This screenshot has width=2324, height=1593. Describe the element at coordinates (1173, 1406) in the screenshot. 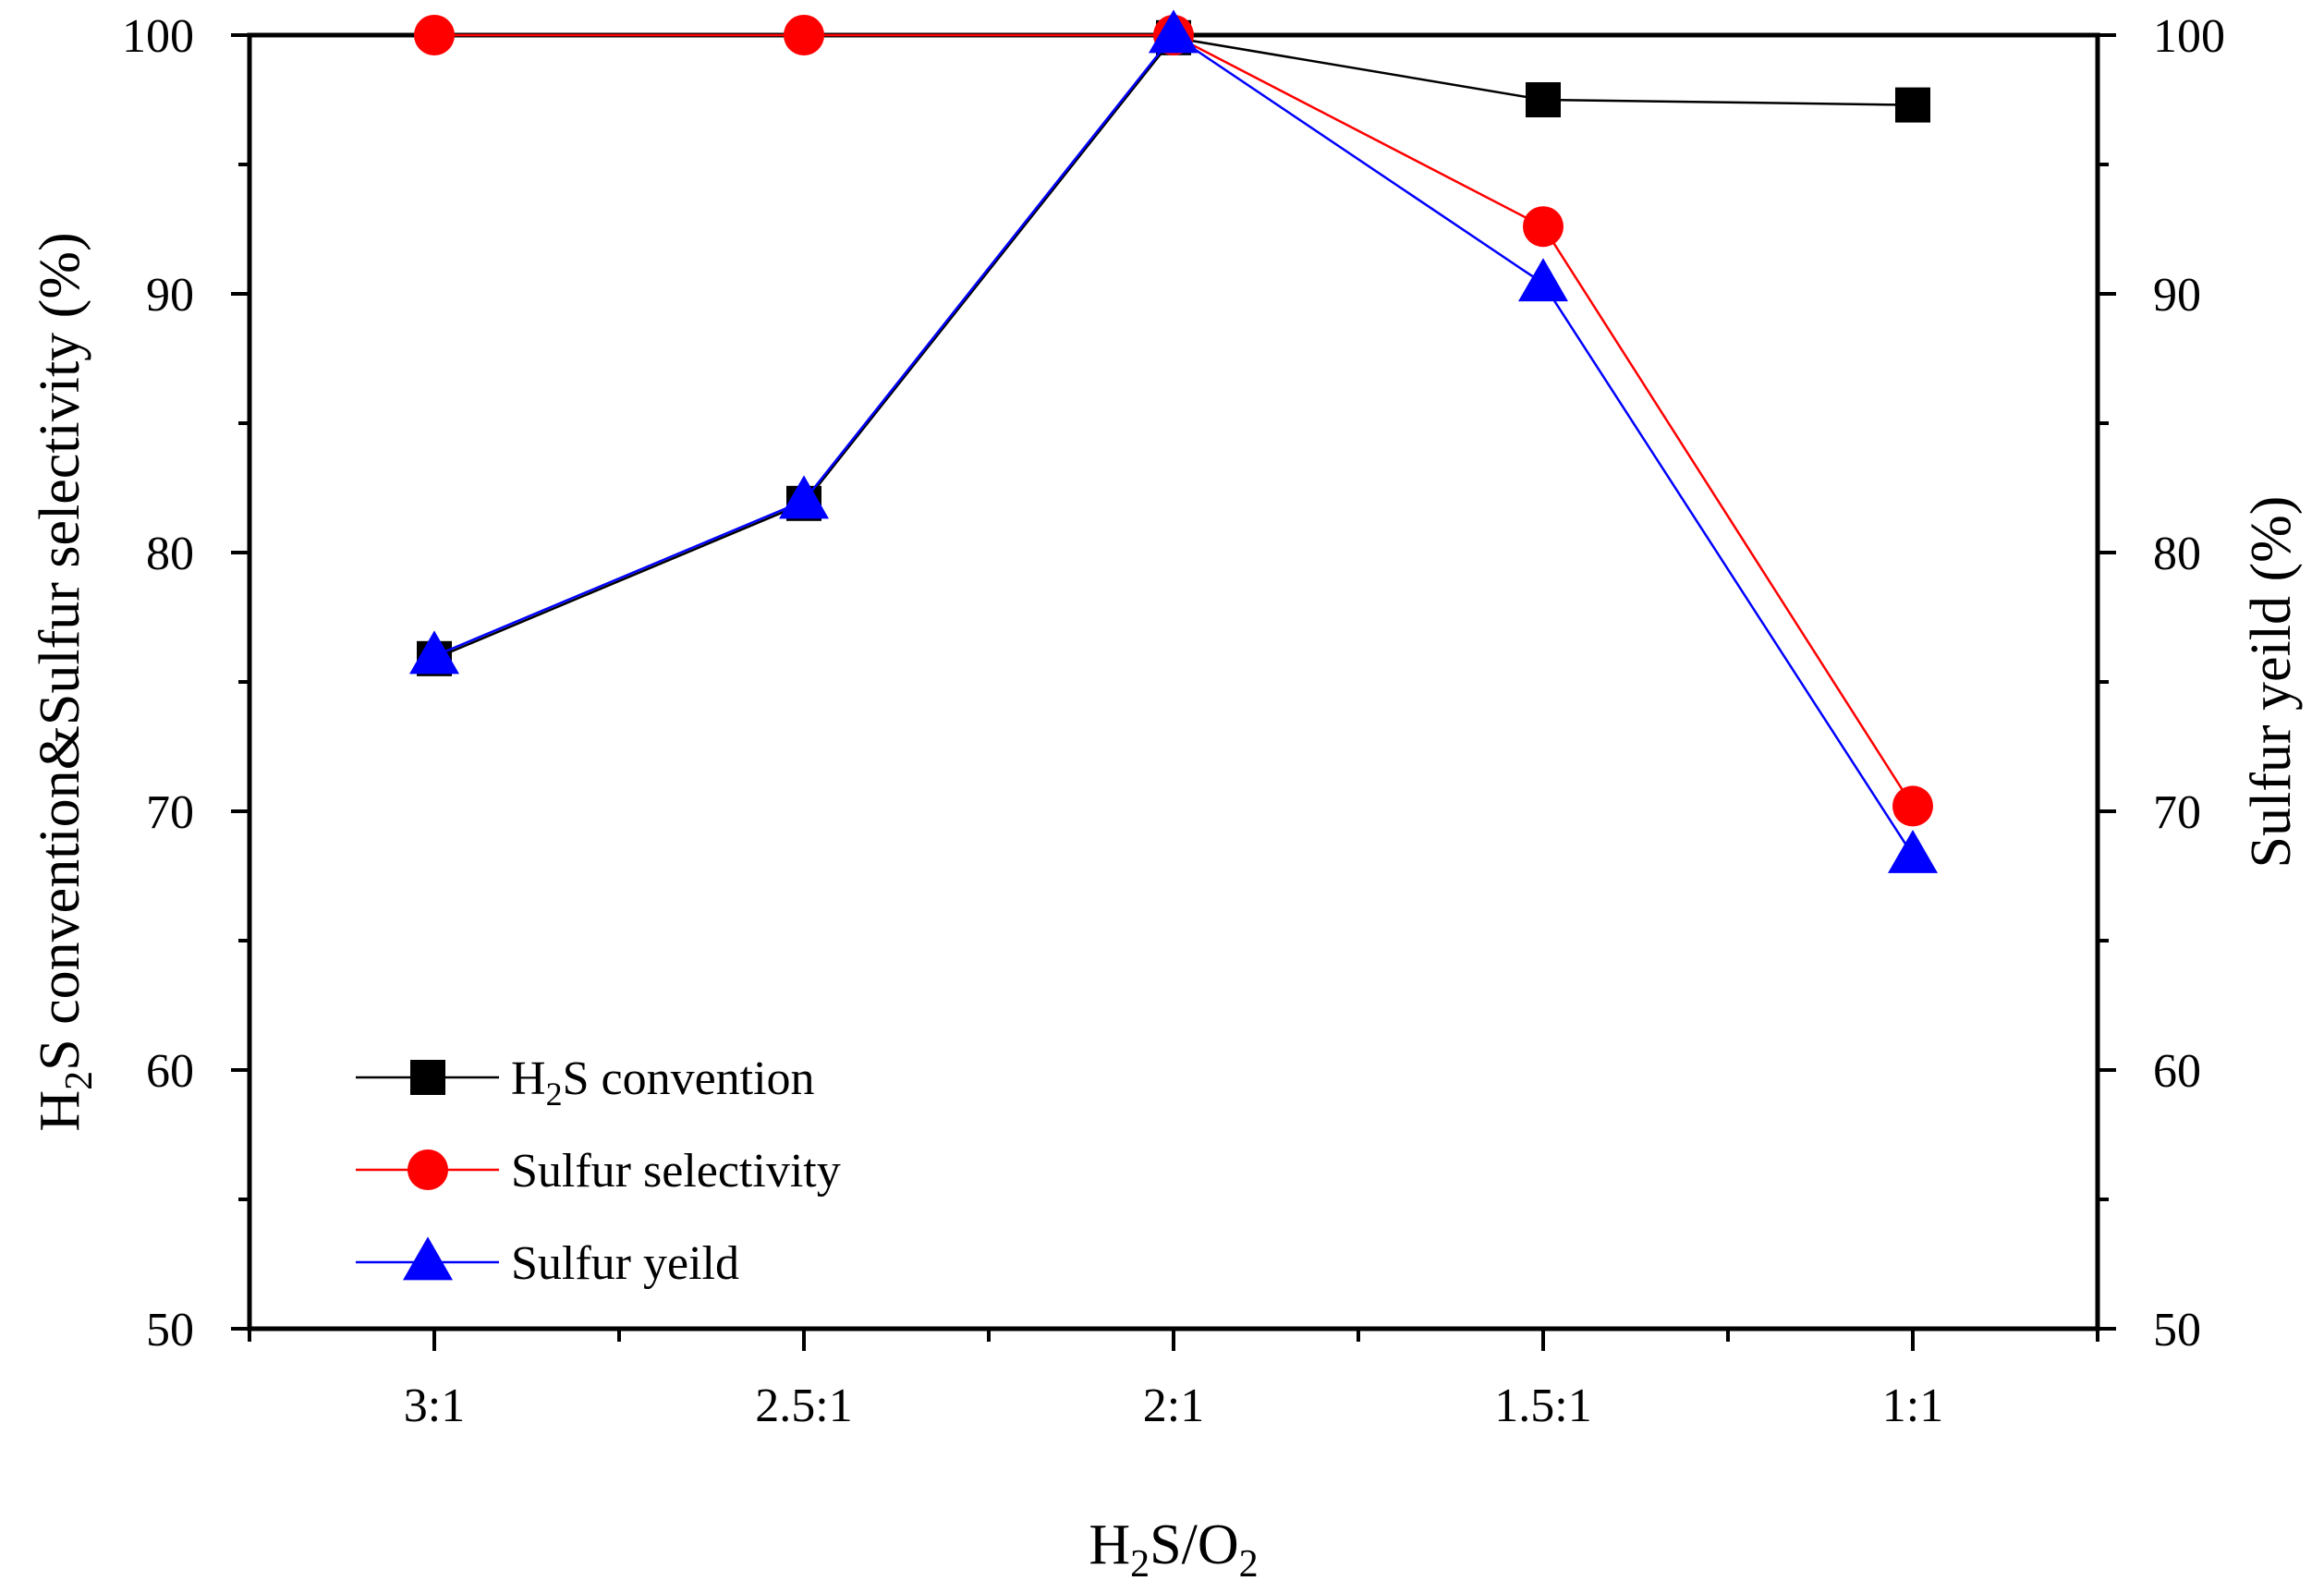

I see `x-tick-label: 2:1` at that location.